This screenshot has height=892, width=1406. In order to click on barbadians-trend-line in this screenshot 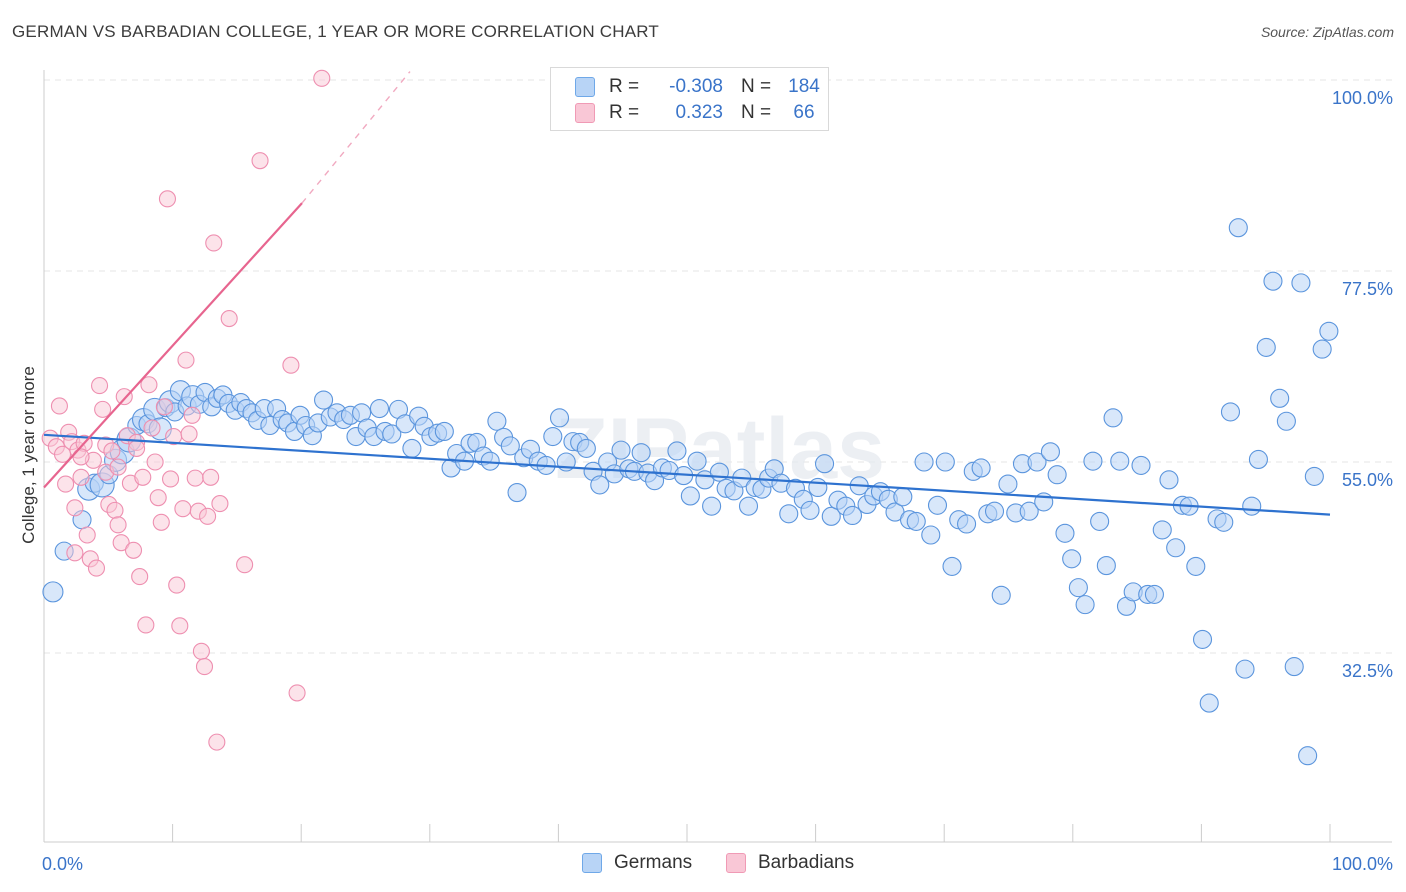, I will do `click(173, 345)`.